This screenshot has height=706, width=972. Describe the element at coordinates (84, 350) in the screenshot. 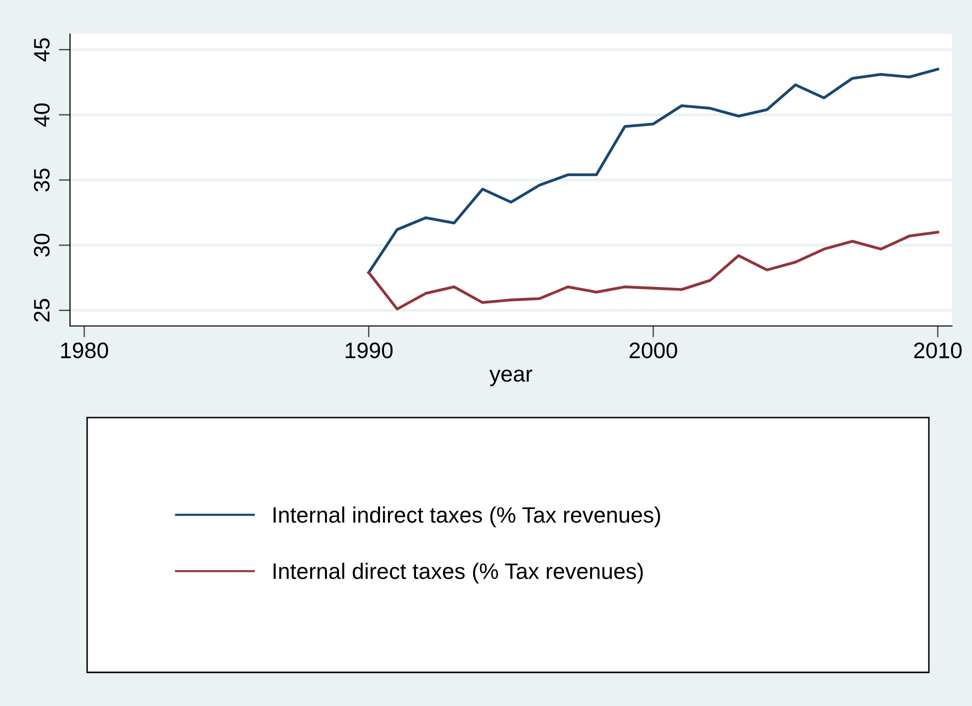

I see `x-tick-label: 1980` at that location.